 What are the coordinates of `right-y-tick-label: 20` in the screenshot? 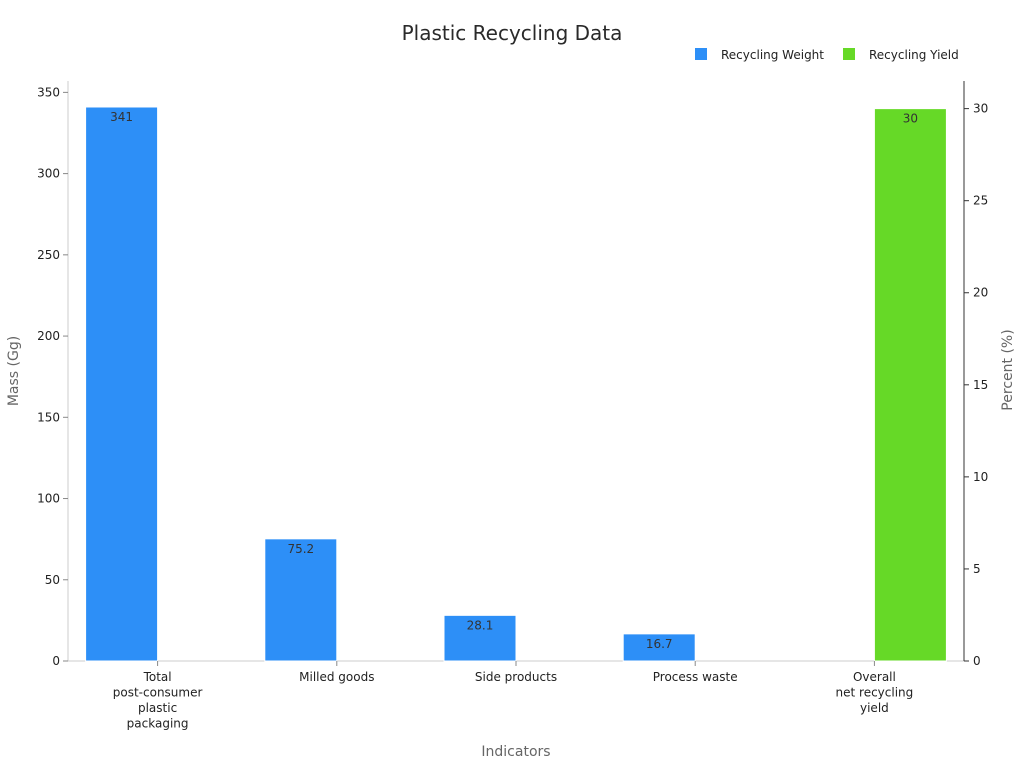 It's located at (980, 293).